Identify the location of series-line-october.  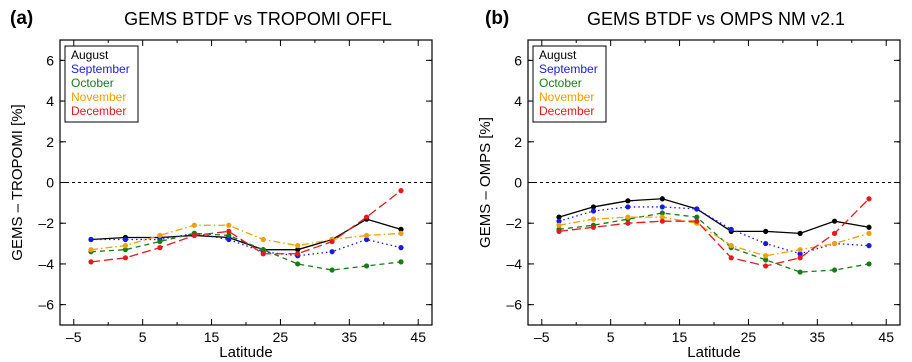
(714, 242).